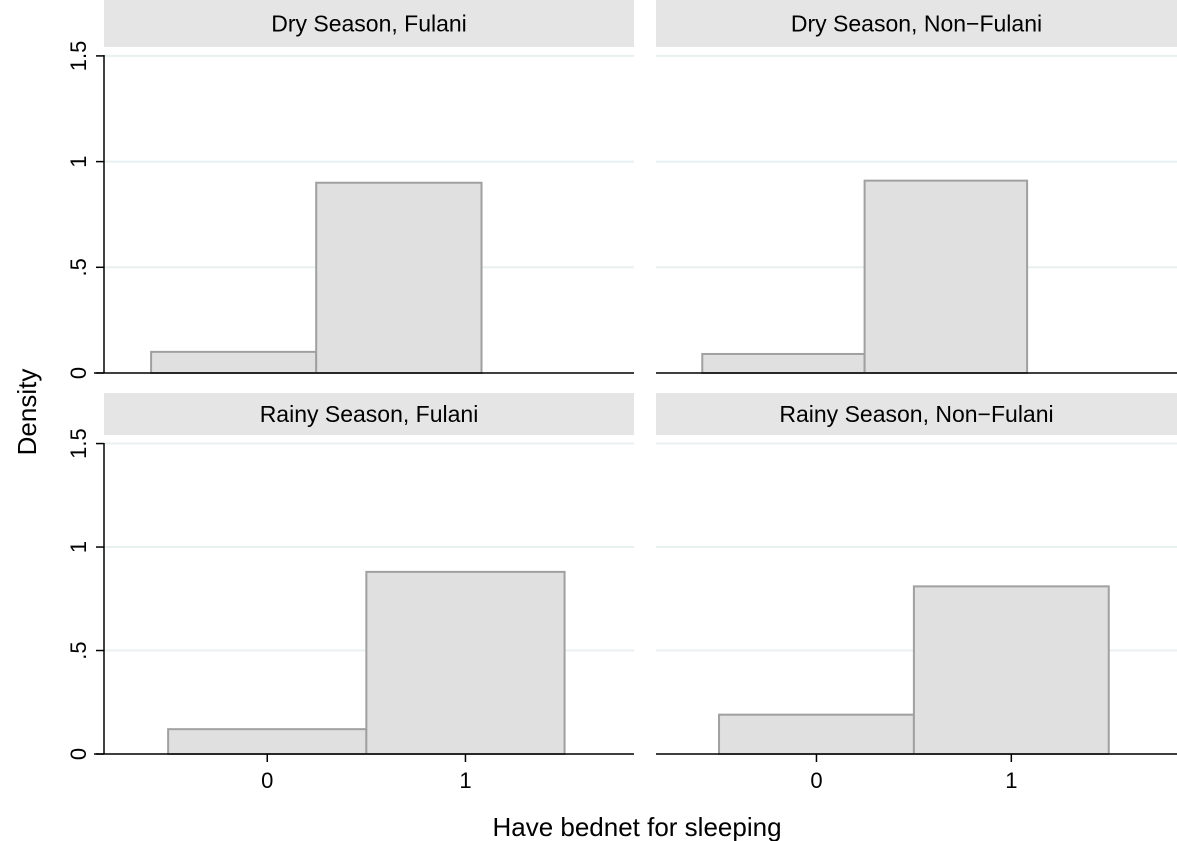  Describe the element at coordinates (27, 412) in the screenshot. I see `y-axis-title: Density` at that location.